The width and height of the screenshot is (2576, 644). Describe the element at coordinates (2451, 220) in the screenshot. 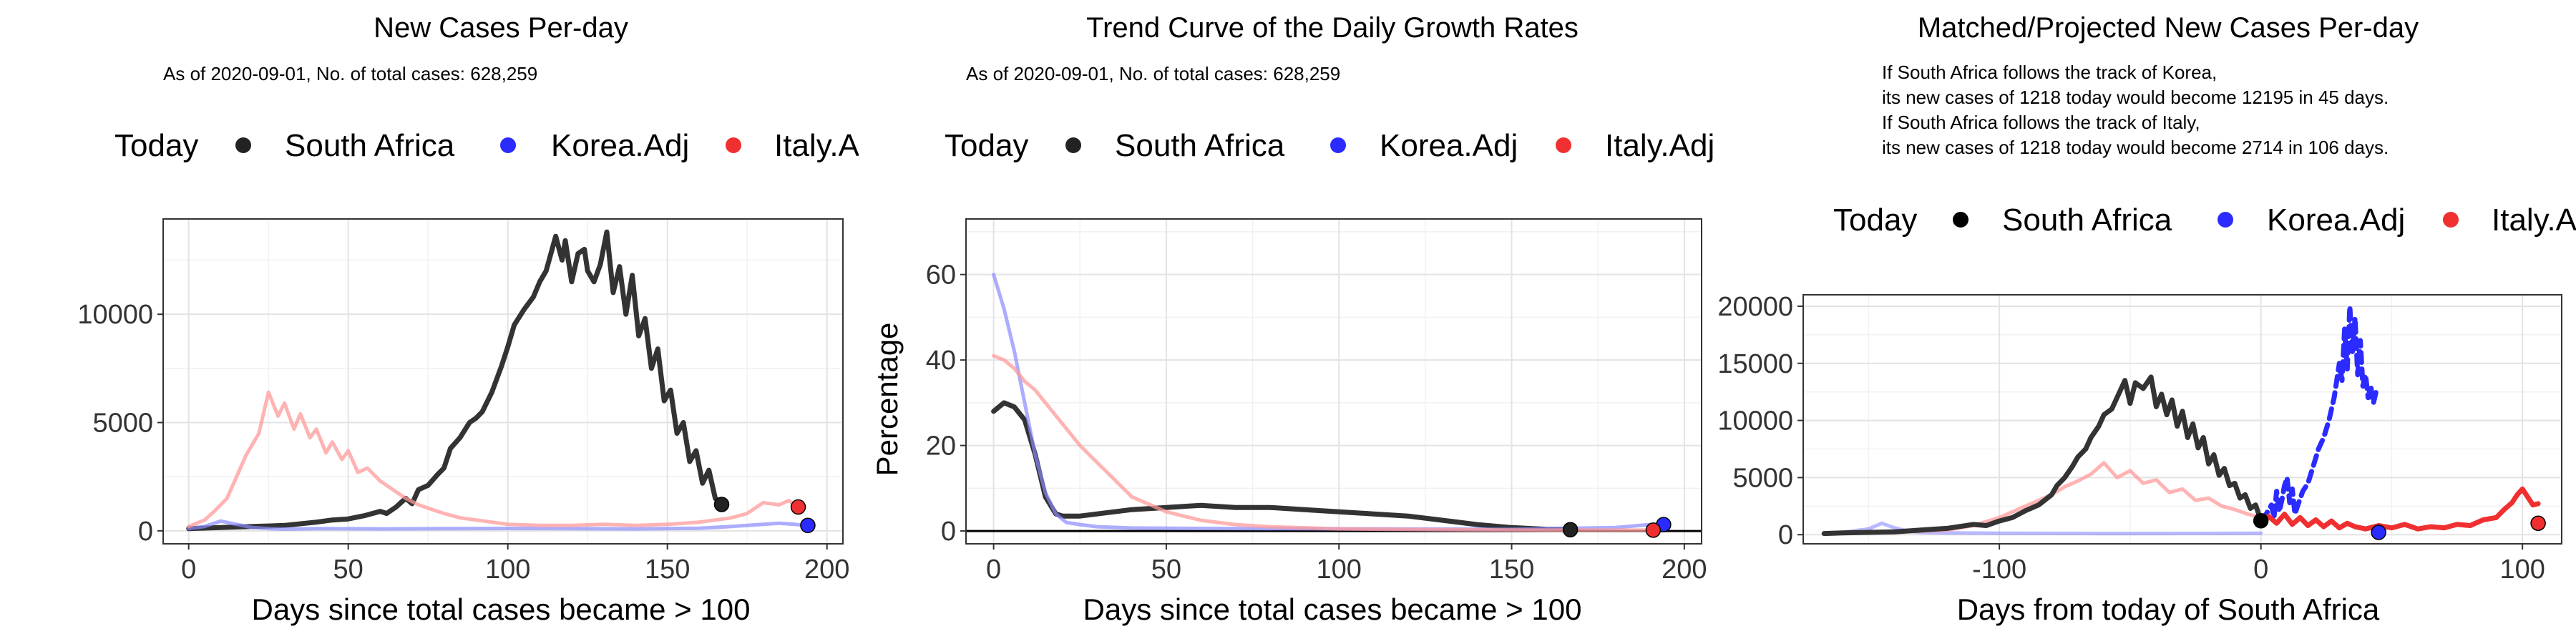

I see `panel3-legend-key-italy` at that location.